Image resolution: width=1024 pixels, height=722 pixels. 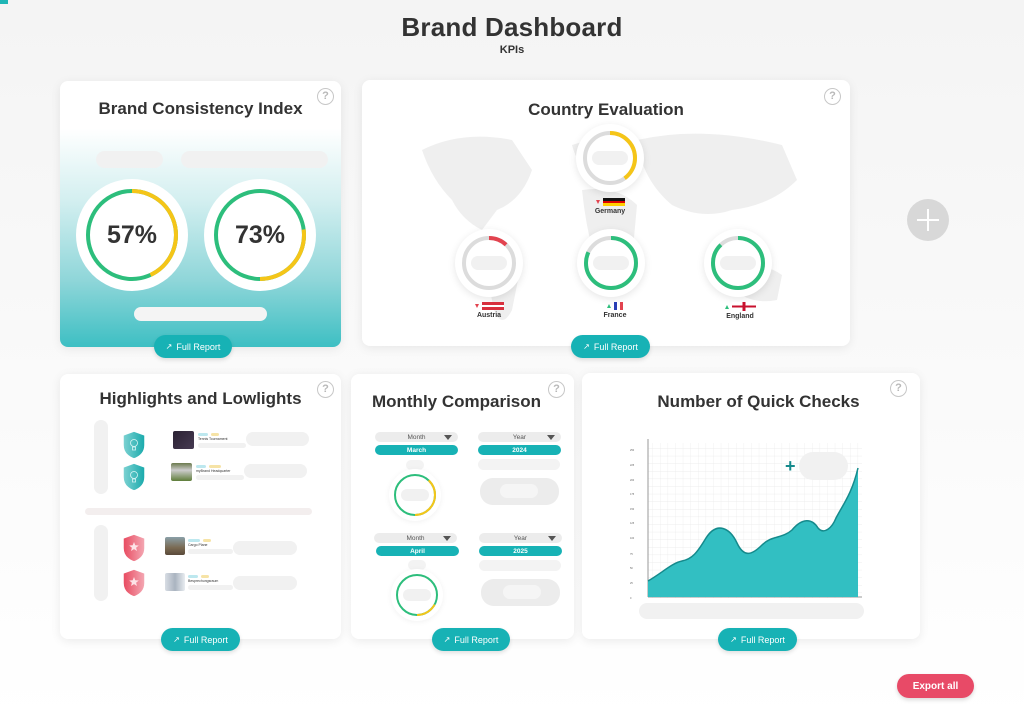 I want to click on country-gauge-england, so click(x=738, y=263).